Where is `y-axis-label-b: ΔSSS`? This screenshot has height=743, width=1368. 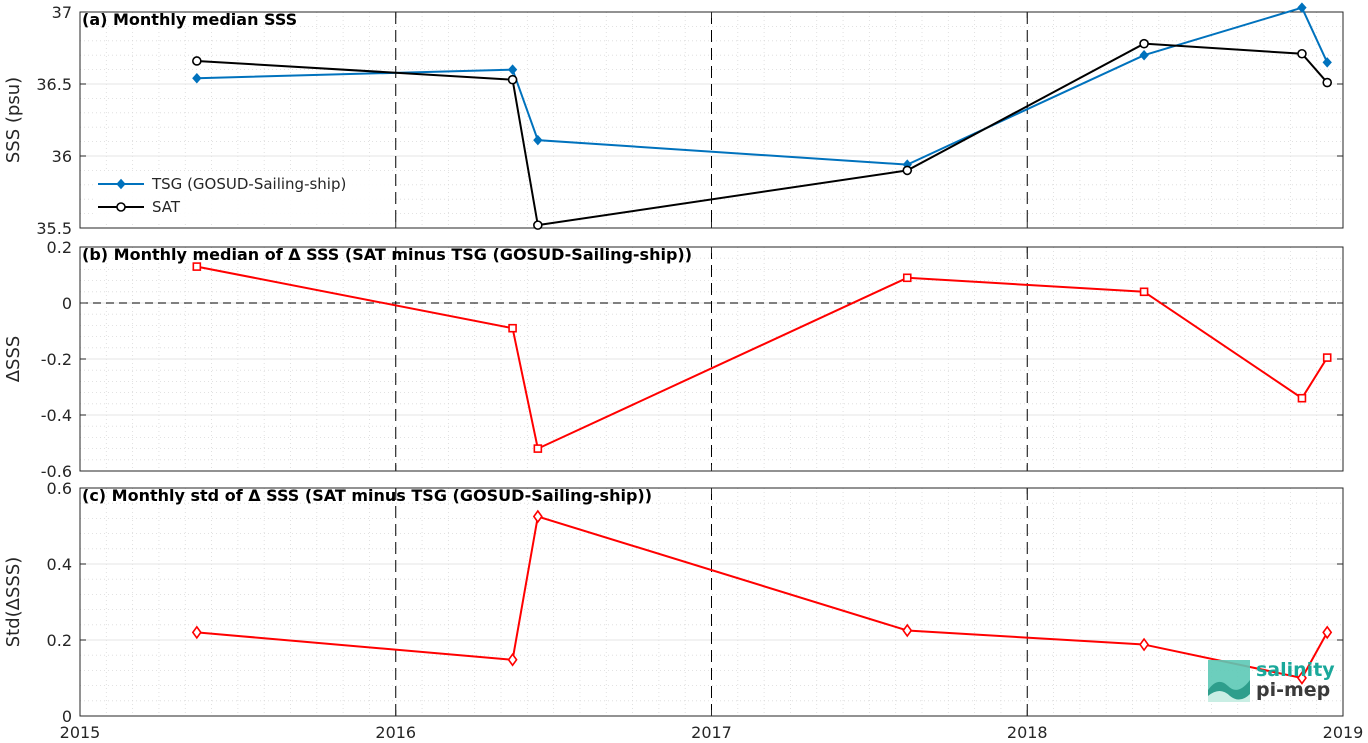
y-axis-label-b: ΔSSS is located at coordinates (13, 359).